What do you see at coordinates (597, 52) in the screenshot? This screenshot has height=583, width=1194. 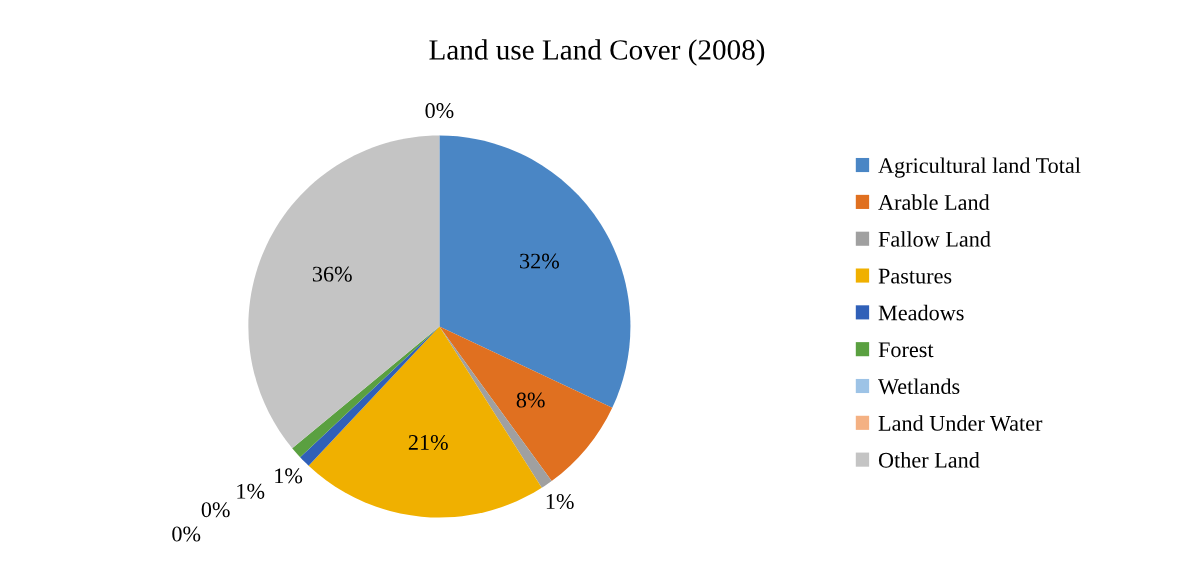 I see `chart-title: Land use Land Cover (2008)` at bounding box center [597, 52].